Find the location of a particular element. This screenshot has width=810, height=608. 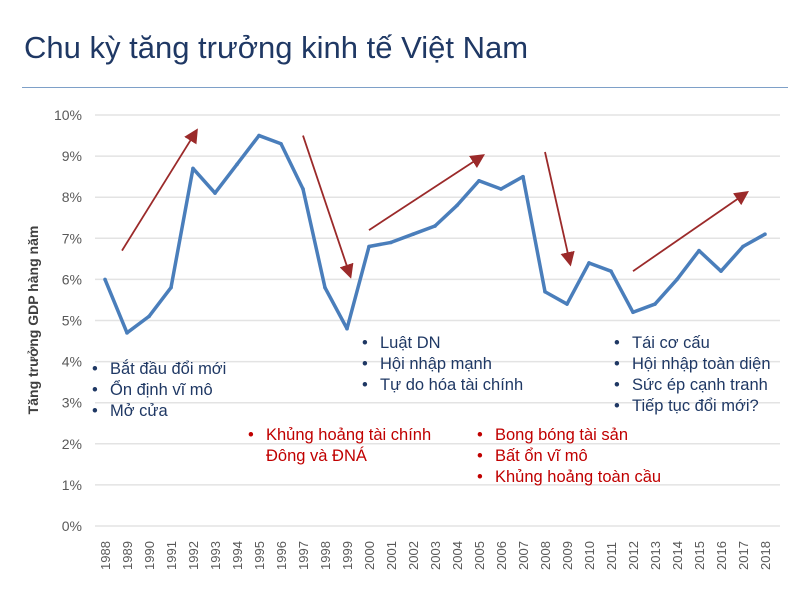

x-tick-label: 2000 is located at coordinates (369, 555).